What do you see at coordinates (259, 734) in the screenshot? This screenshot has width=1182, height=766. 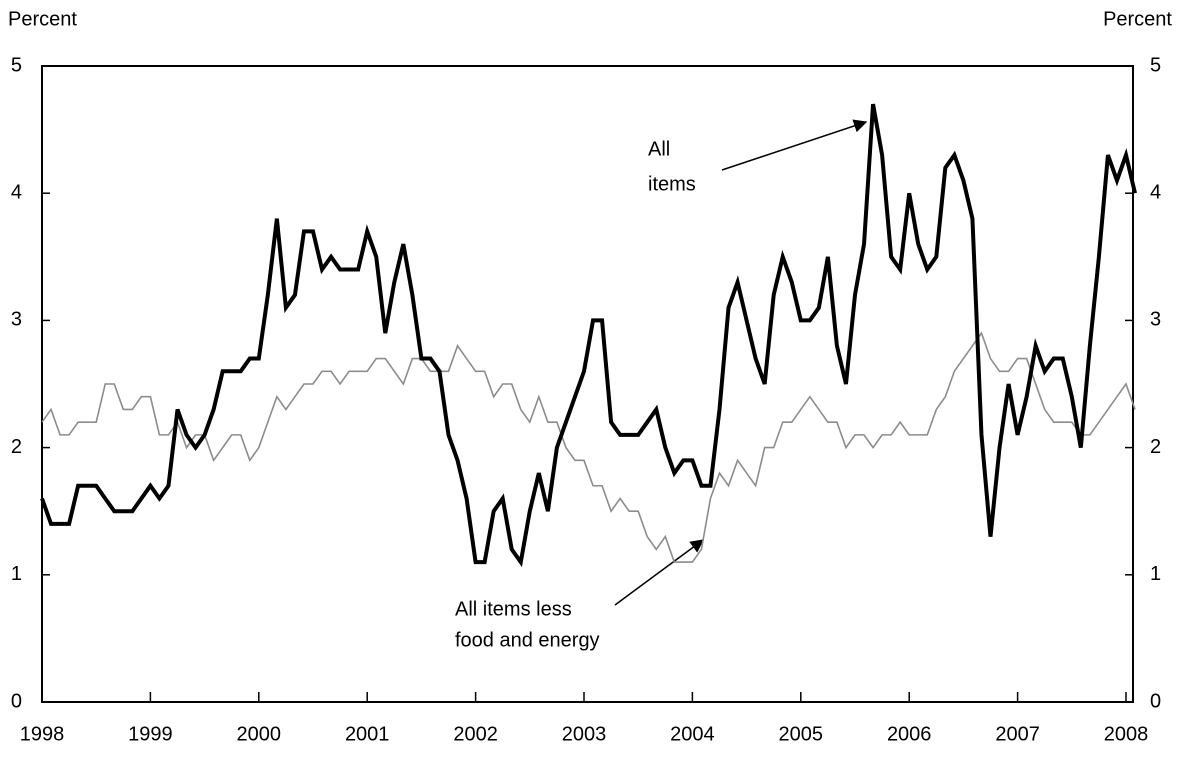 I see `x-tick-label: 2000` at bounding box center [259, 734].